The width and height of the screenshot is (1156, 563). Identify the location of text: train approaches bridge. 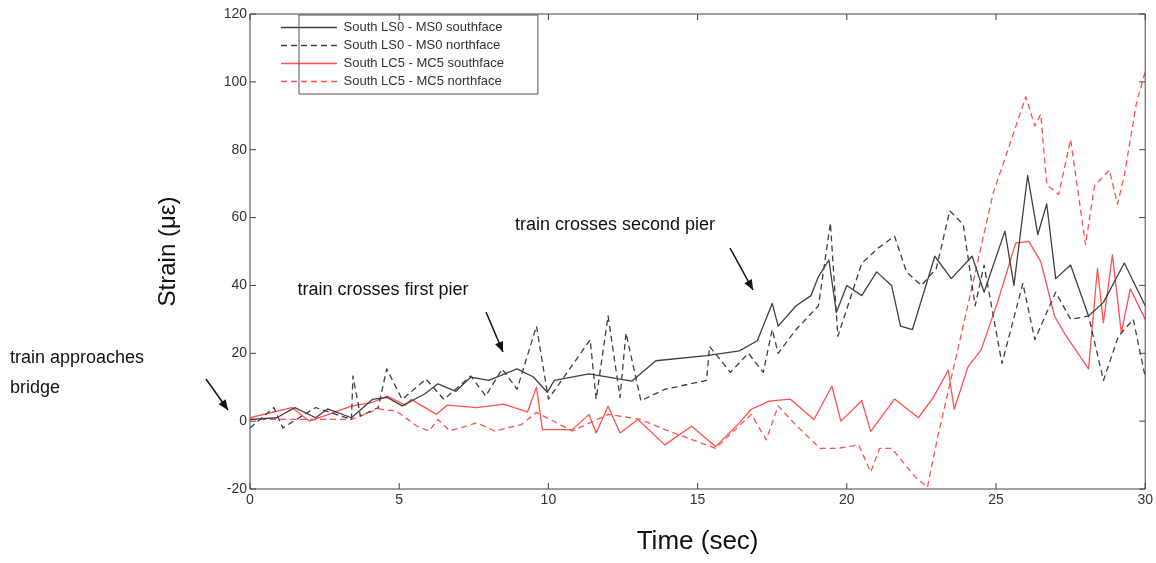
(77, 371).